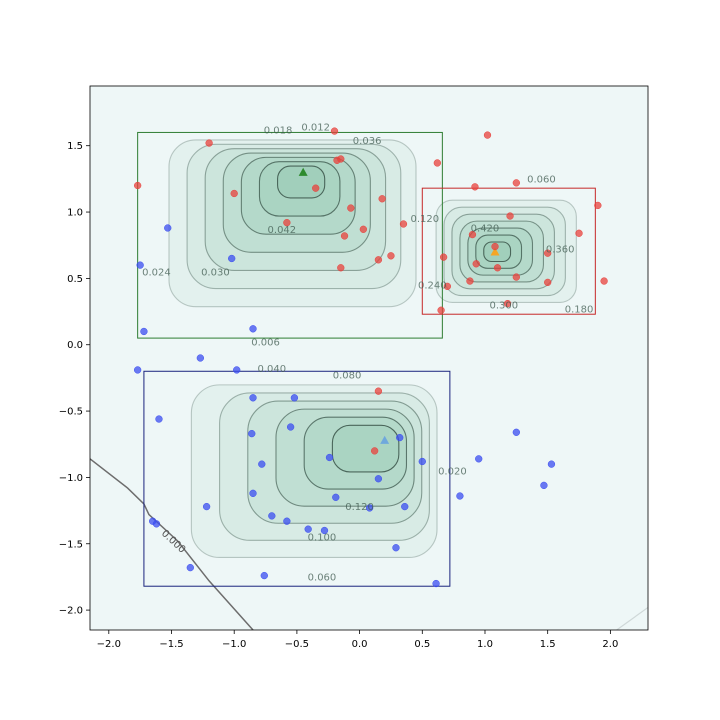  Describe the element at coordinates (297, 644) in the screenshot. I see `x-tick-label: −0.5` at that location.